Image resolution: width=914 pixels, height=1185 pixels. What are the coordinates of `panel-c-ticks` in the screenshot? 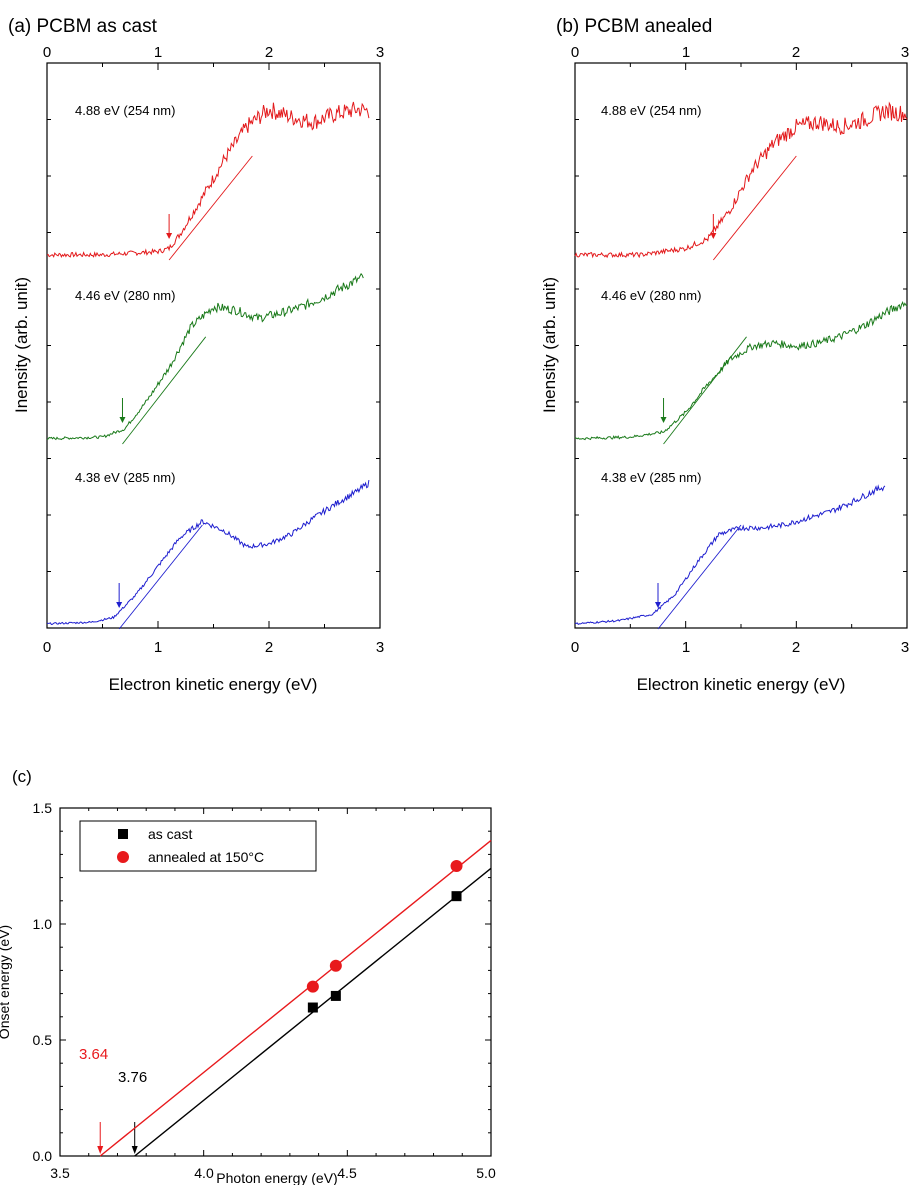 It's located at (275, 982).